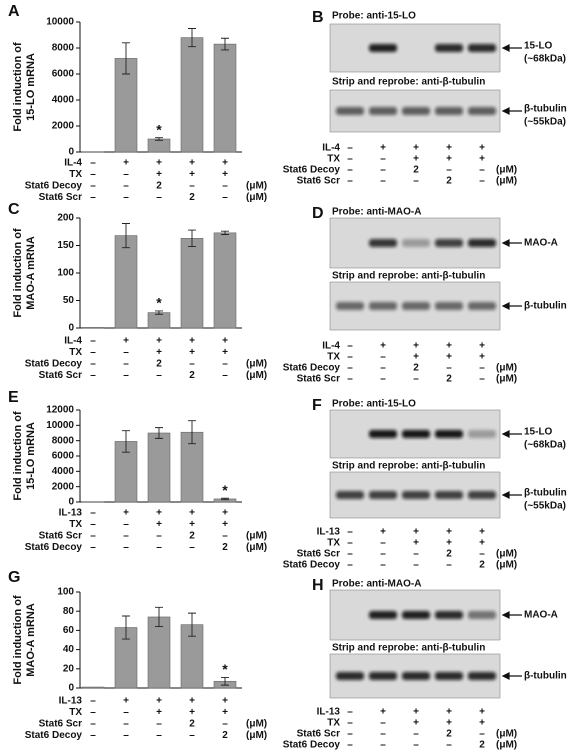 The width and height of the screenshot is (577, 752). I want to click on y-tick-label: 4000, so click(63, 100).